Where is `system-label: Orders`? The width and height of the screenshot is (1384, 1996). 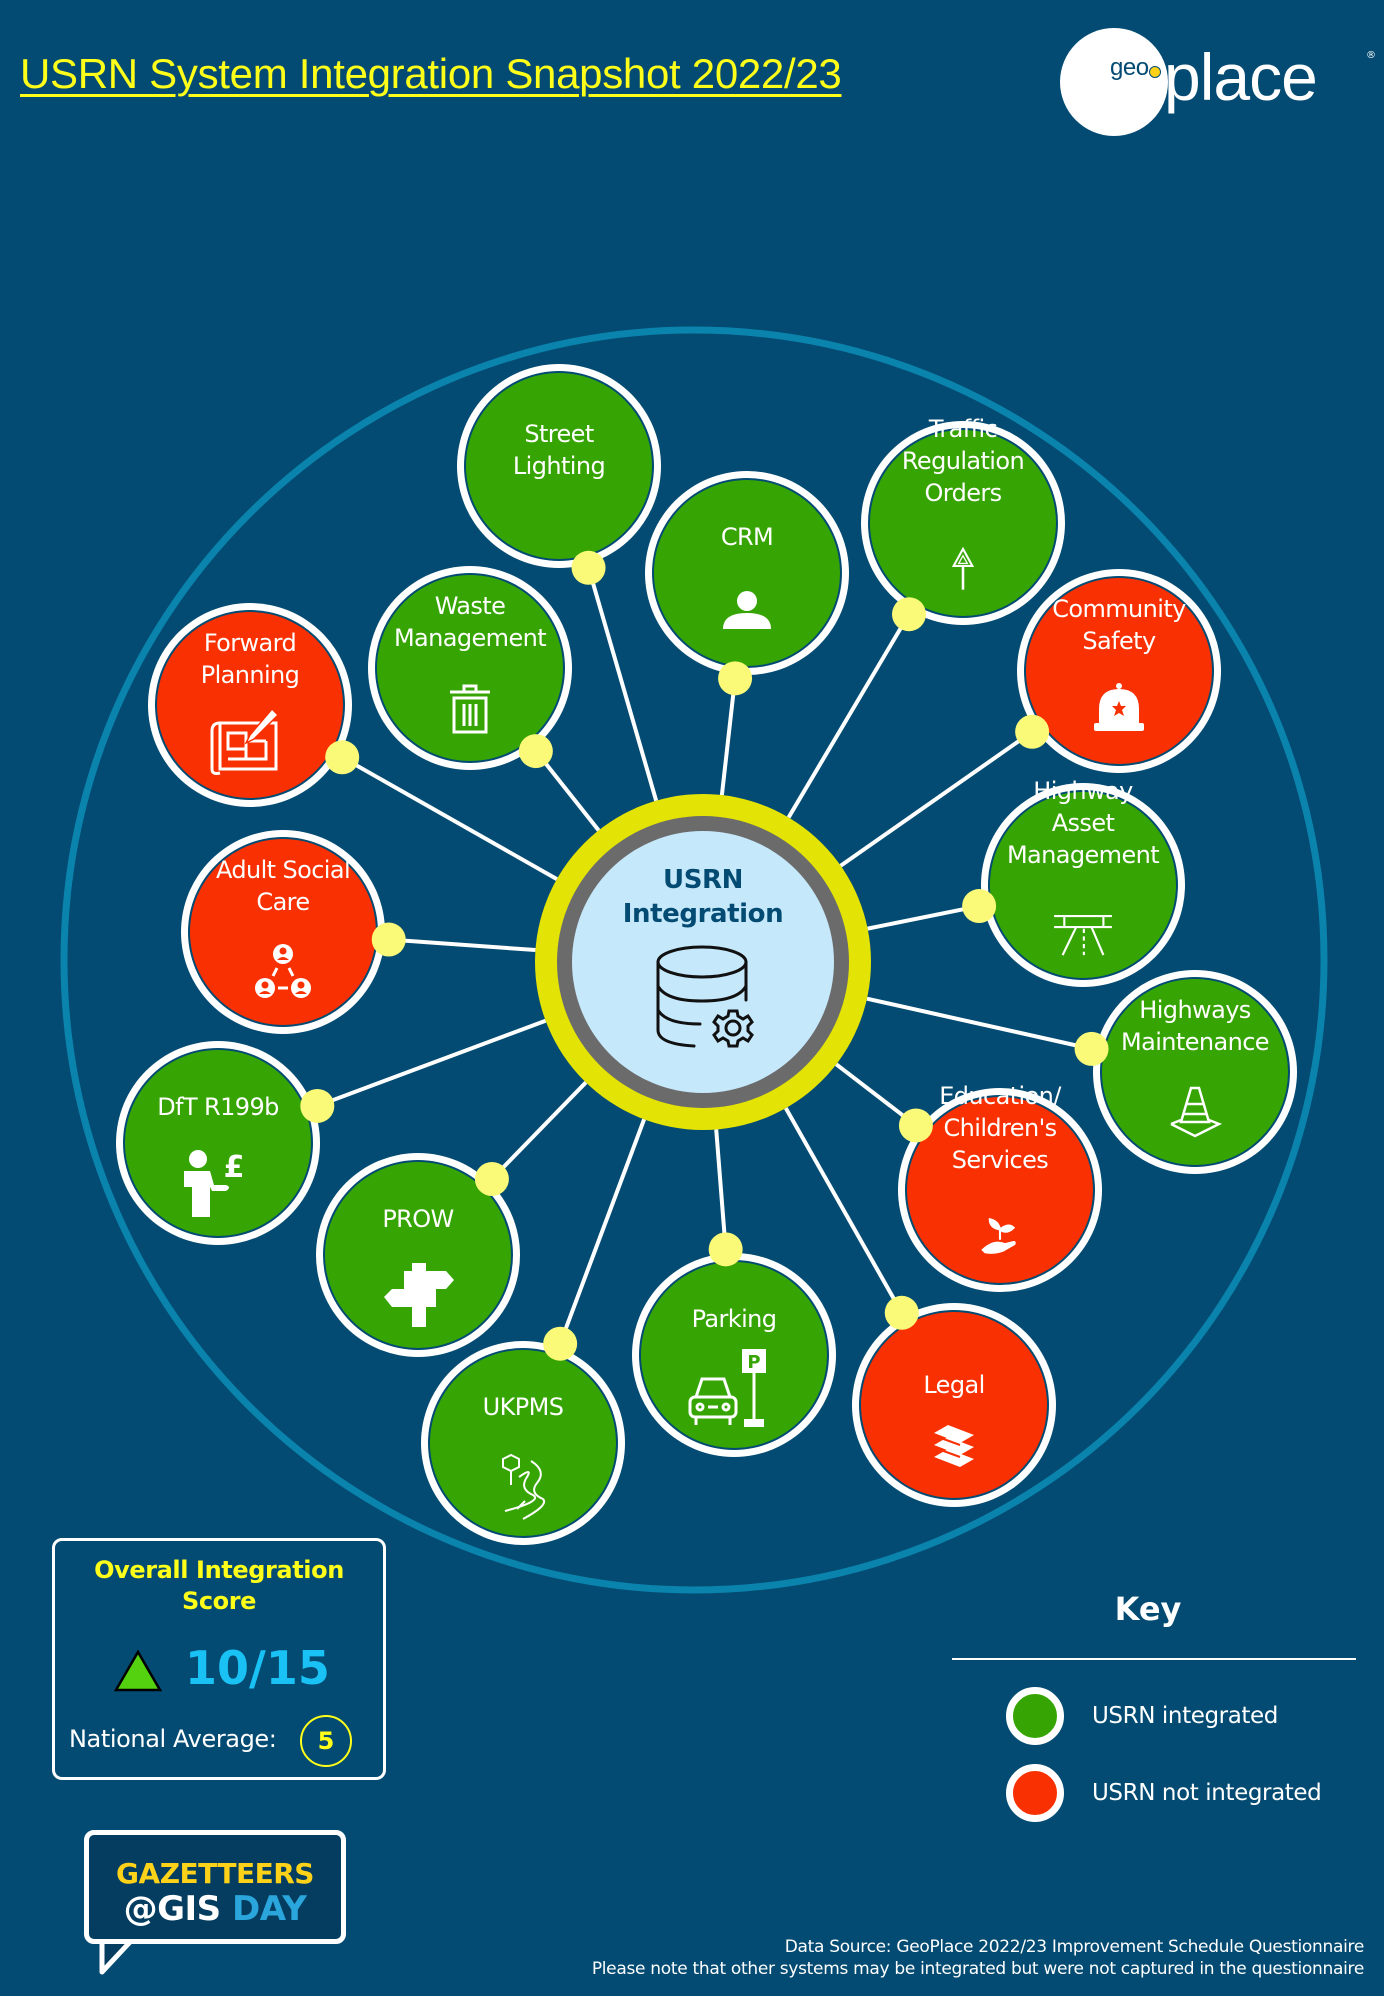
system-label: Orders is located at coordinates (962, 493).